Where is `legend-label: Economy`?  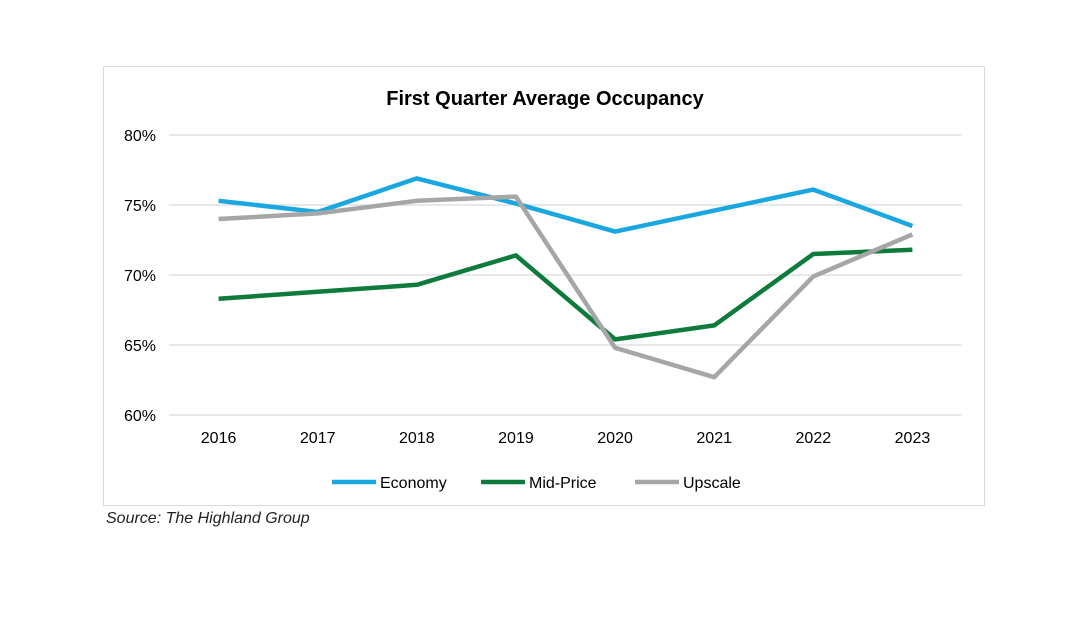 legend-label: Economy is located at coordinates (413, 483).